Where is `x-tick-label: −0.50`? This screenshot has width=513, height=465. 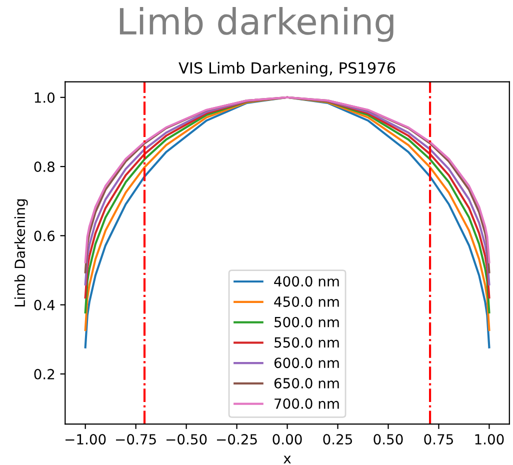
x-tick-label: −0.50 is located at coordinates (186, 439).